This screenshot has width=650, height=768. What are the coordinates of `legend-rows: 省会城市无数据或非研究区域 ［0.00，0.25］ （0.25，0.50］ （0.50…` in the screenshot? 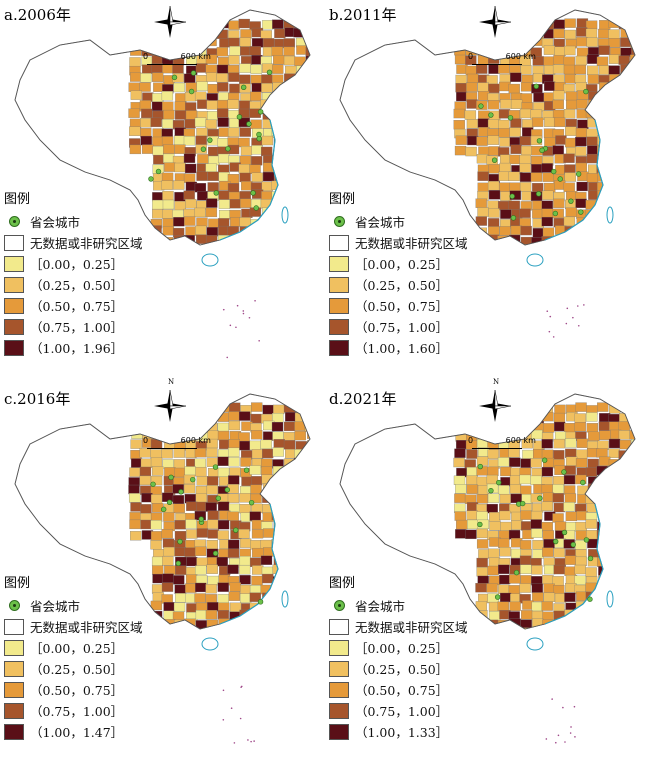 It's located at (94, 284).